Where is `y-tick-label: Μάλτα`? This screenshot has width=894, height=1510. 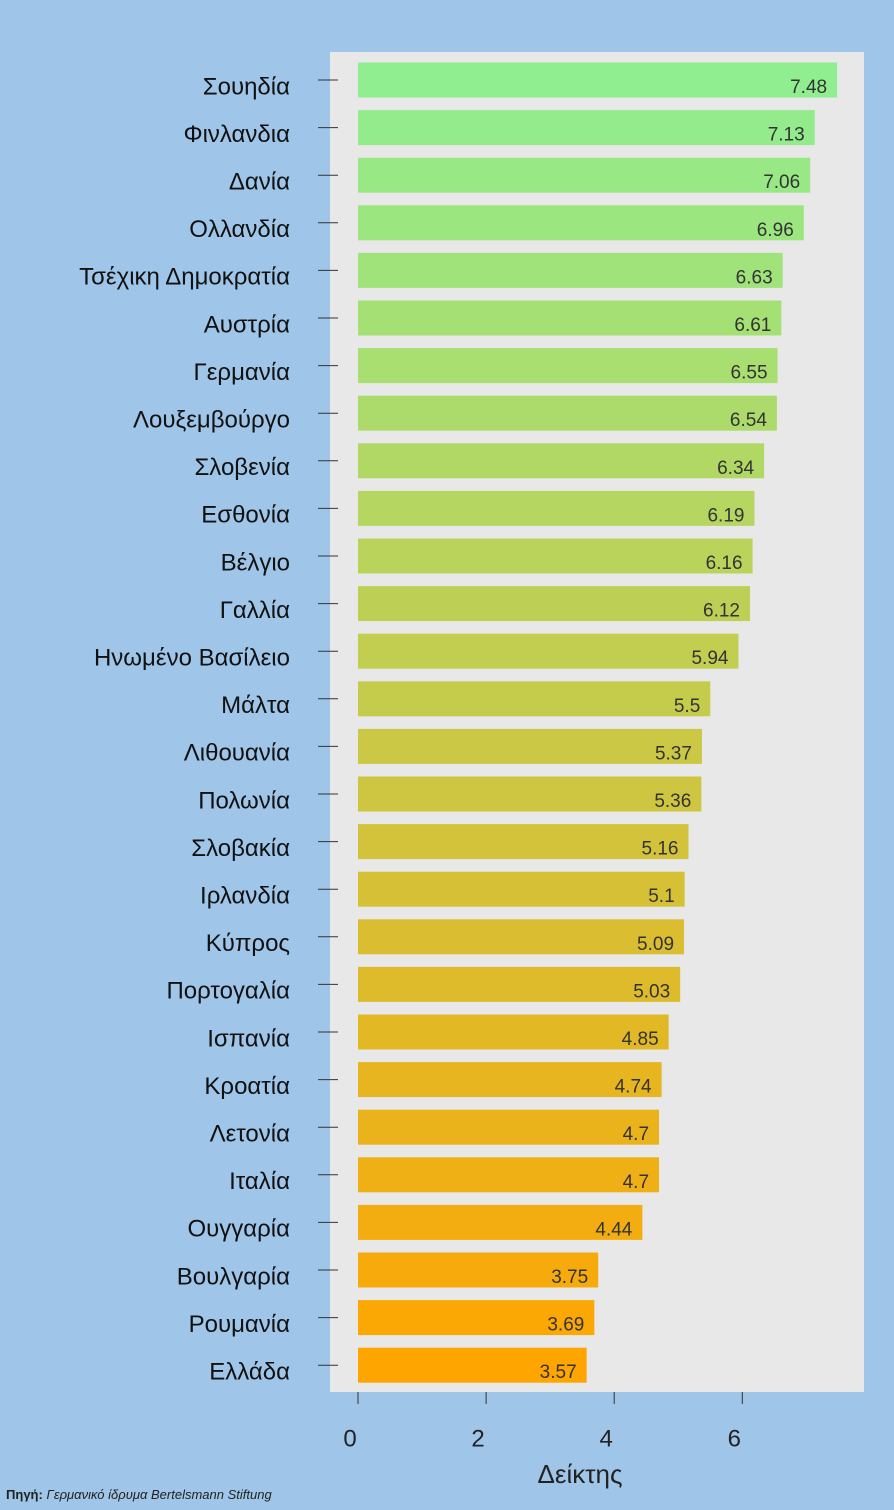
y-tick-label: Μάλτα is located at coordinates (255, 705).